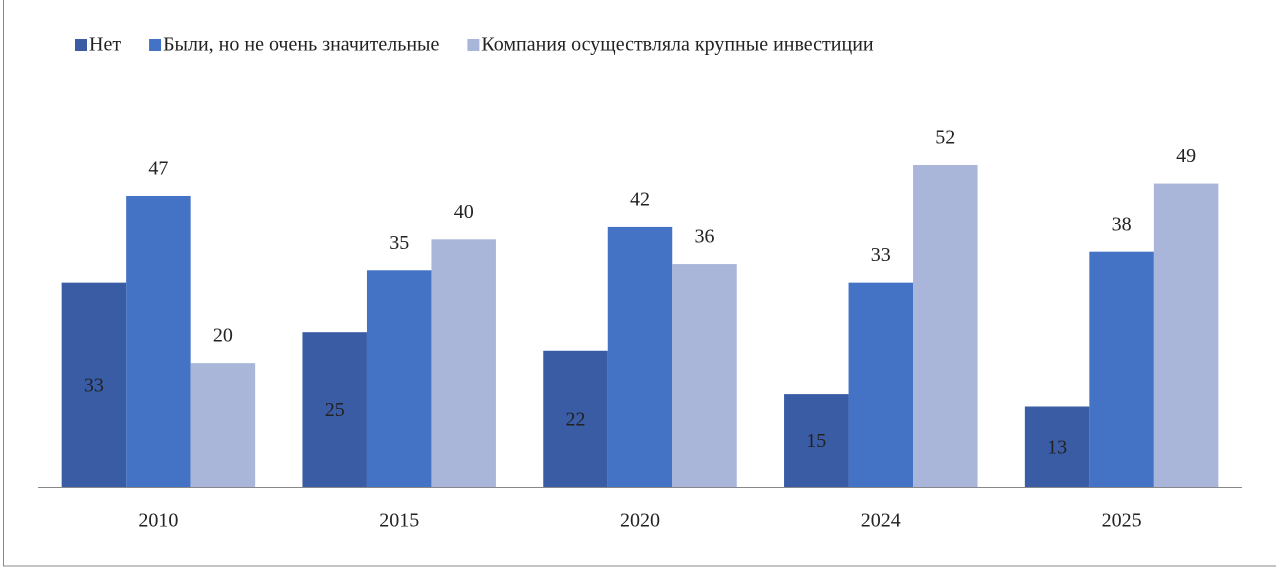 This screenshot has width=1276, height=567. What do you see at coordinates (640, 521) in the screenshot?
I see `x-tick-label: 2020` at bounding box center [640, 521].